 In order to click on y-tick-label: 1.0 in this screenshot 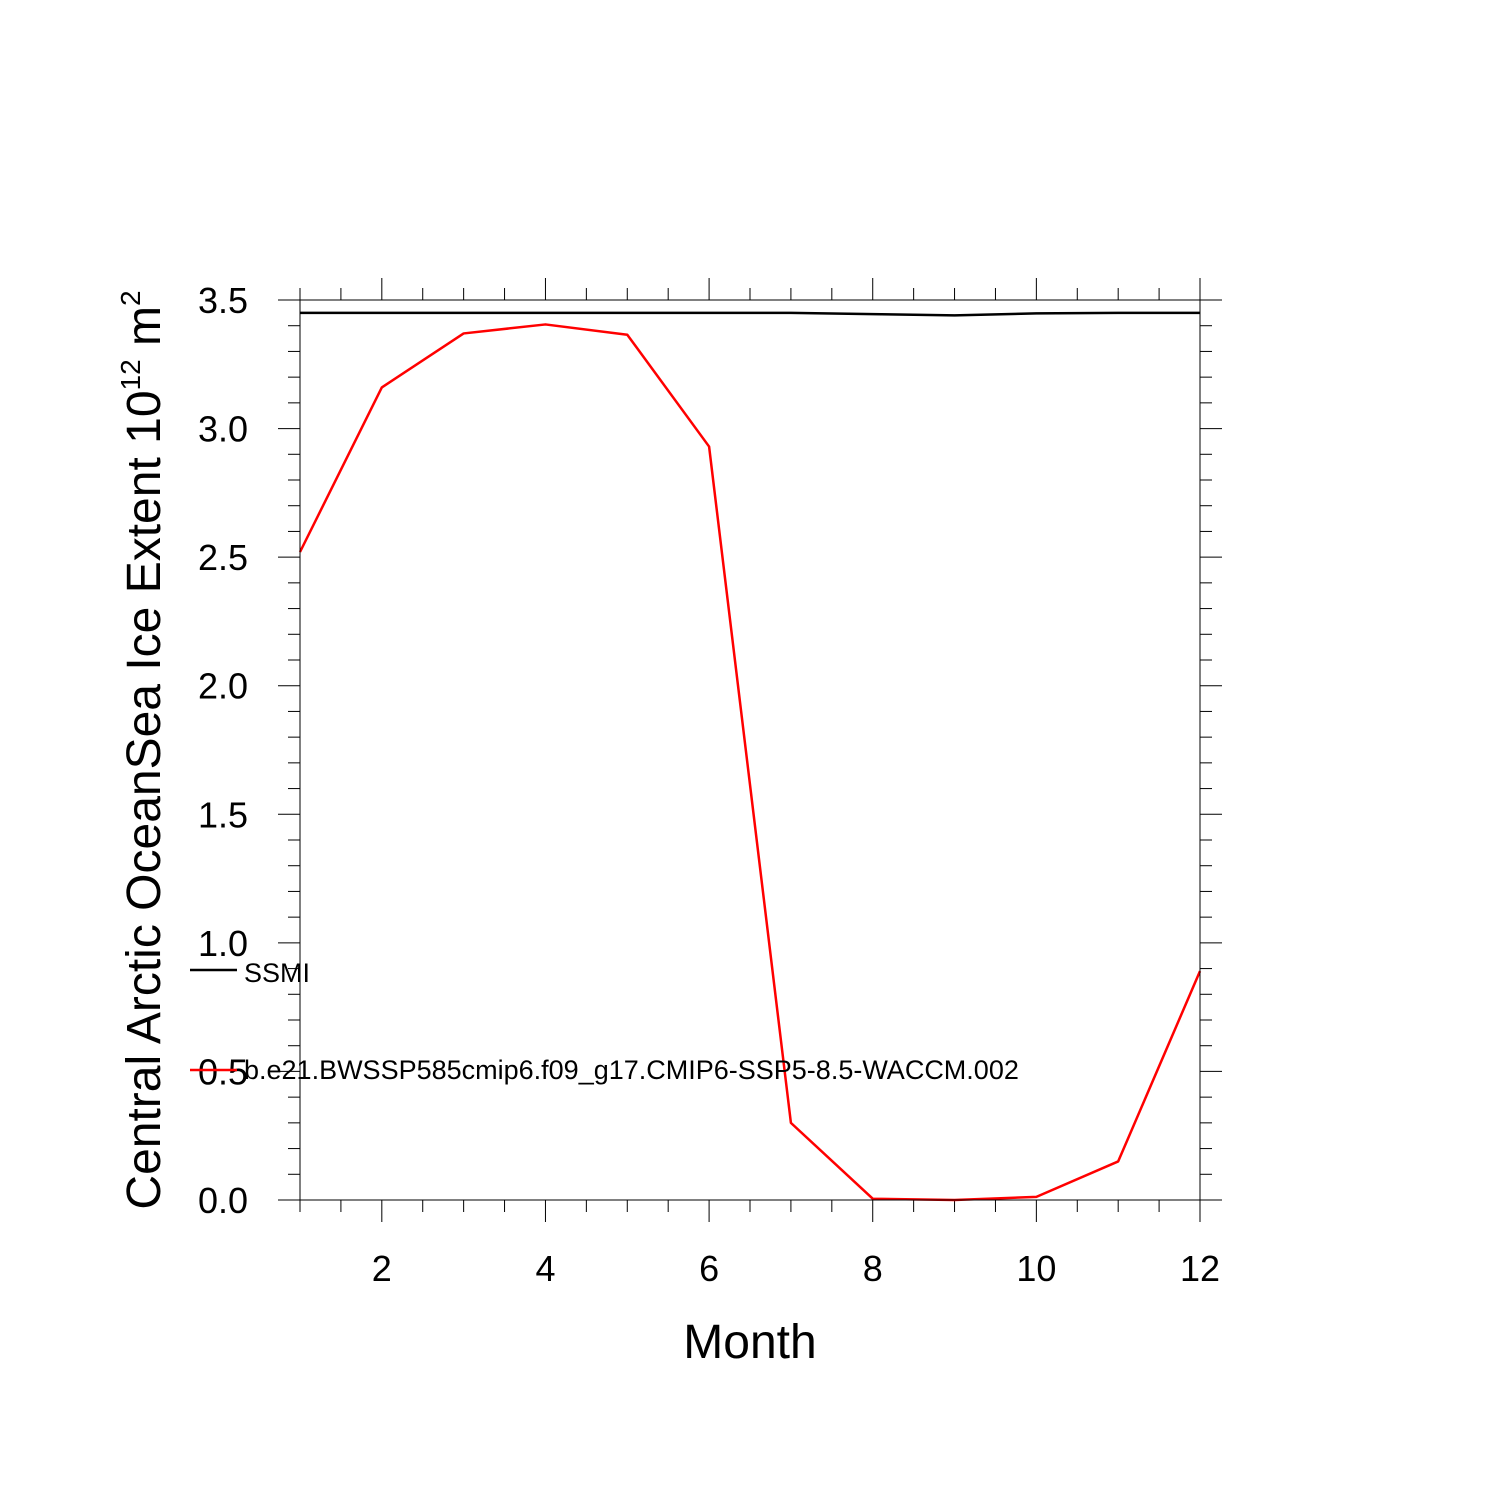, I will do `click(223, 943)`.